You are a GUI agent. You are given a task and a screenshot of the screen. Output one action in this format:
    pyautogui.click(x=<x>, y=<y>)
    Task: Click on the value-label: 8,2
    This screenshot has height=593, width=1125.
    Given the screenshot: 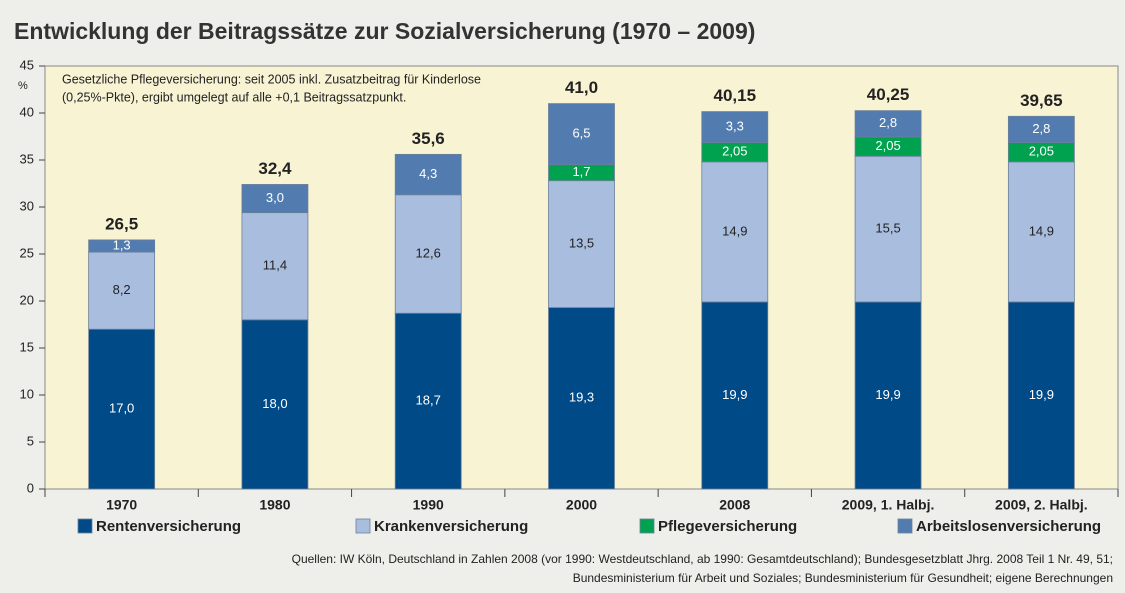 What is the action you would take?
    pyautogui.click(x=122, y=289)
    